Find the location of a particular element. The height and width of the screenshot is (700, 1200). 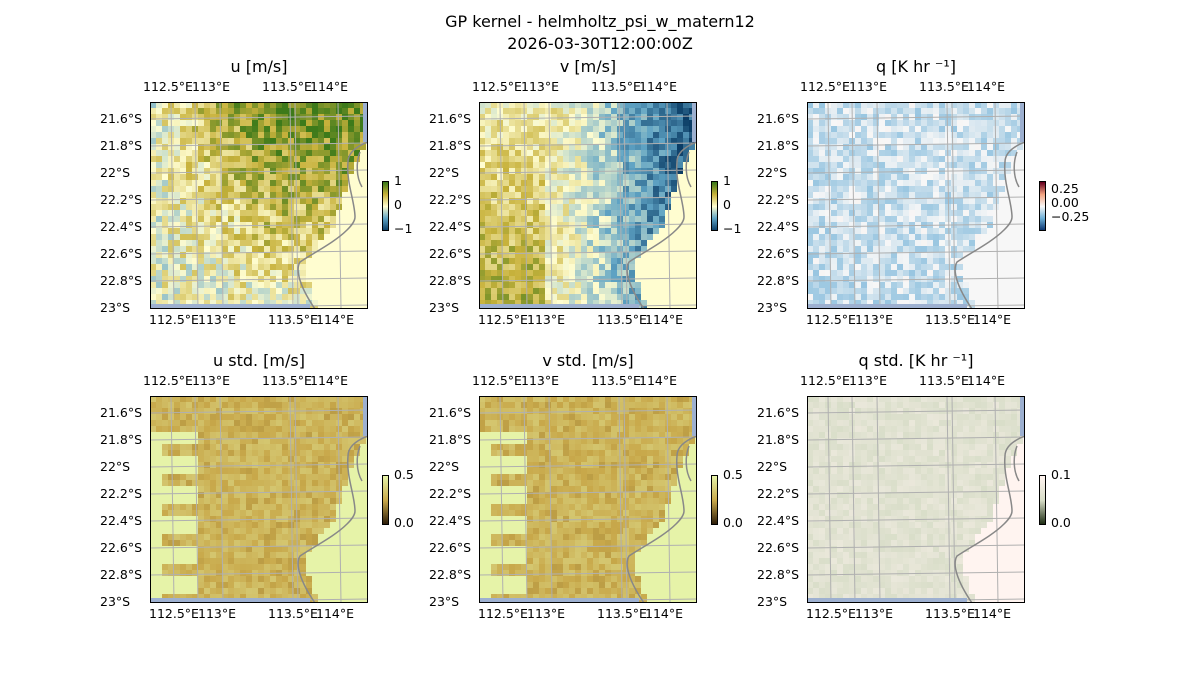

panel-title: u std. [m/s] is located at coordinates (259, 360).